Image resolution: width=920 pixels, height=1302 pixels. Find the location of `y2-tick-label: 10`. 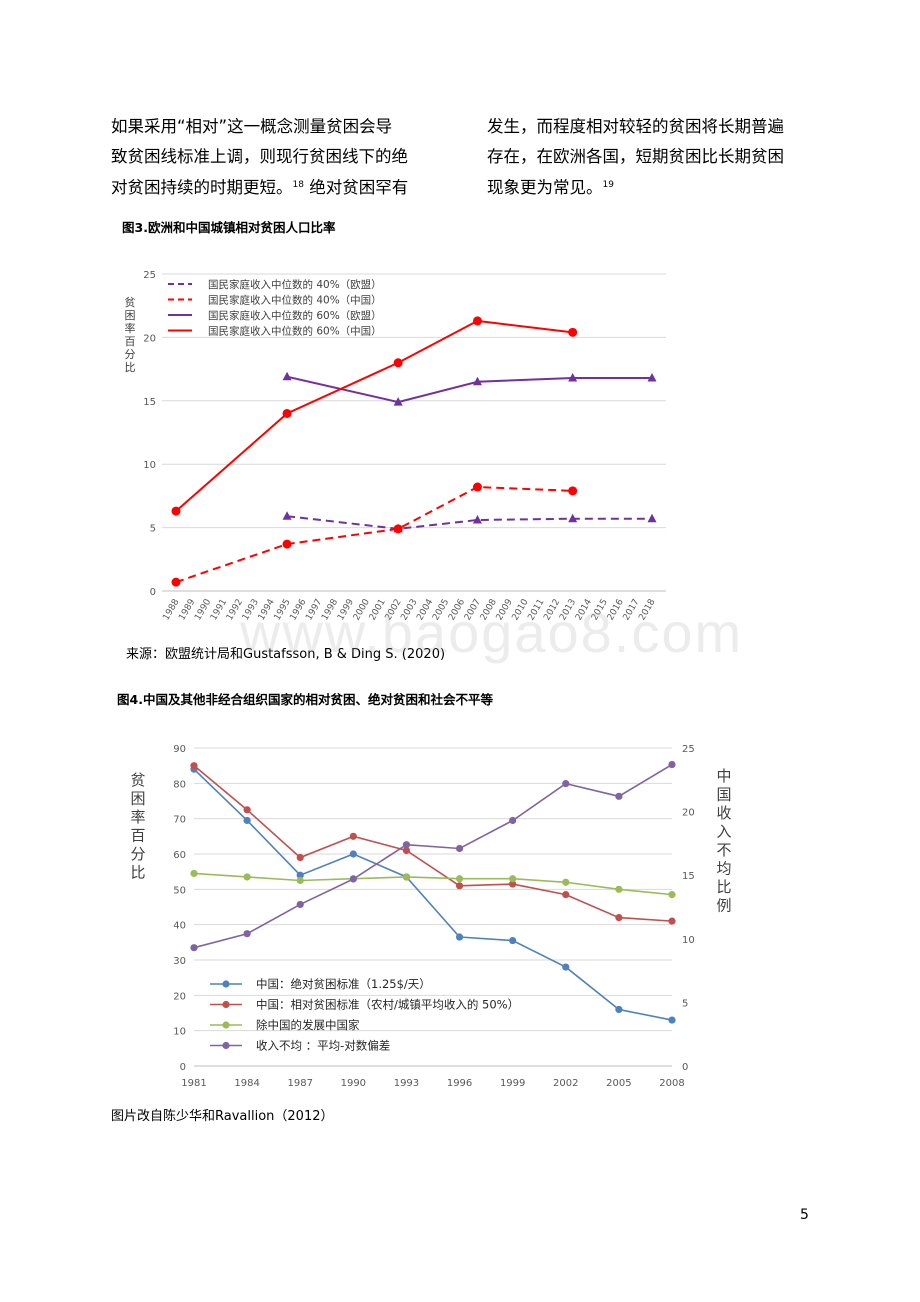

y2-tick-label: 10 is located at coordinates (688, 940).